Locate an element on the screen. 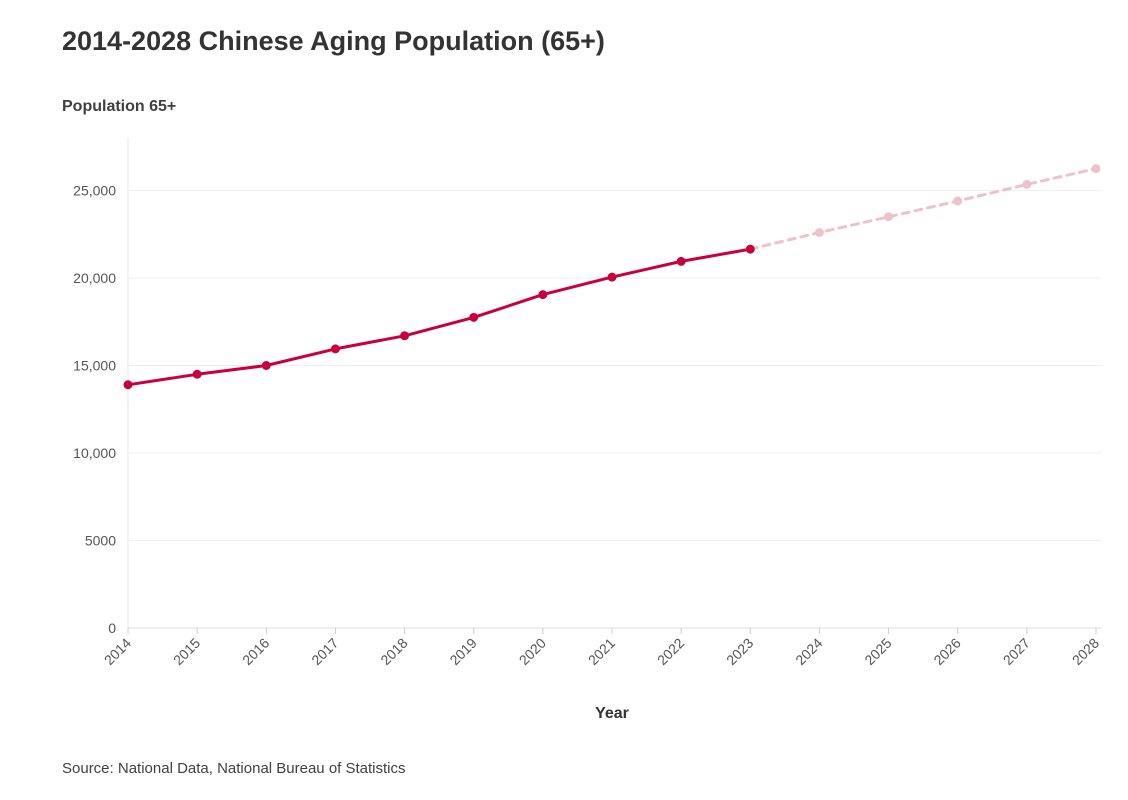  y-tick-label: 5000 is located at coordinates (100, 541).